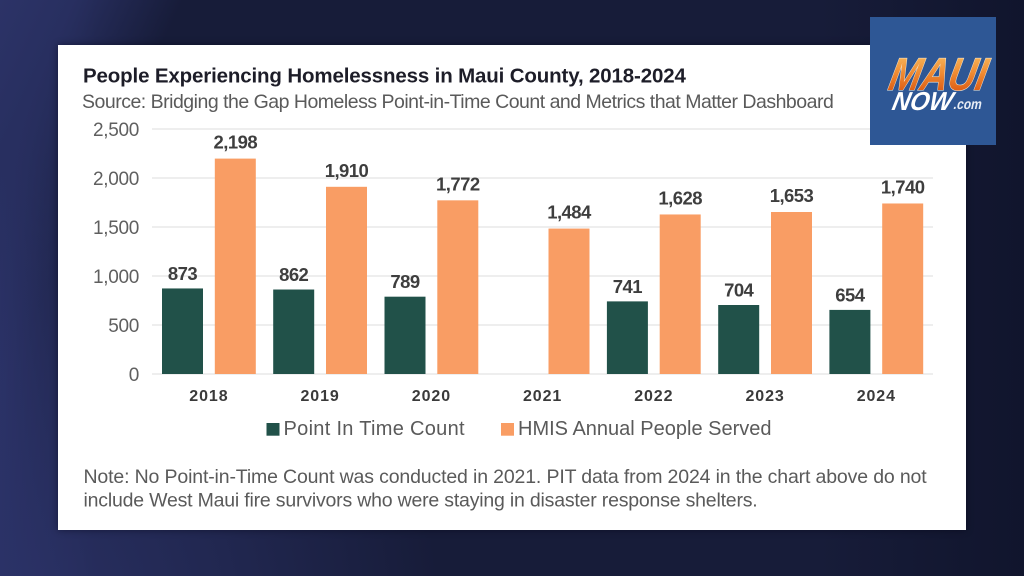 Image resolution: width=1024 pixels, height=576 pixels. What do you see at coordinates (876, 396) in the screenshot?
I see `svg-text: 2024` at bounding box center [876, 396].